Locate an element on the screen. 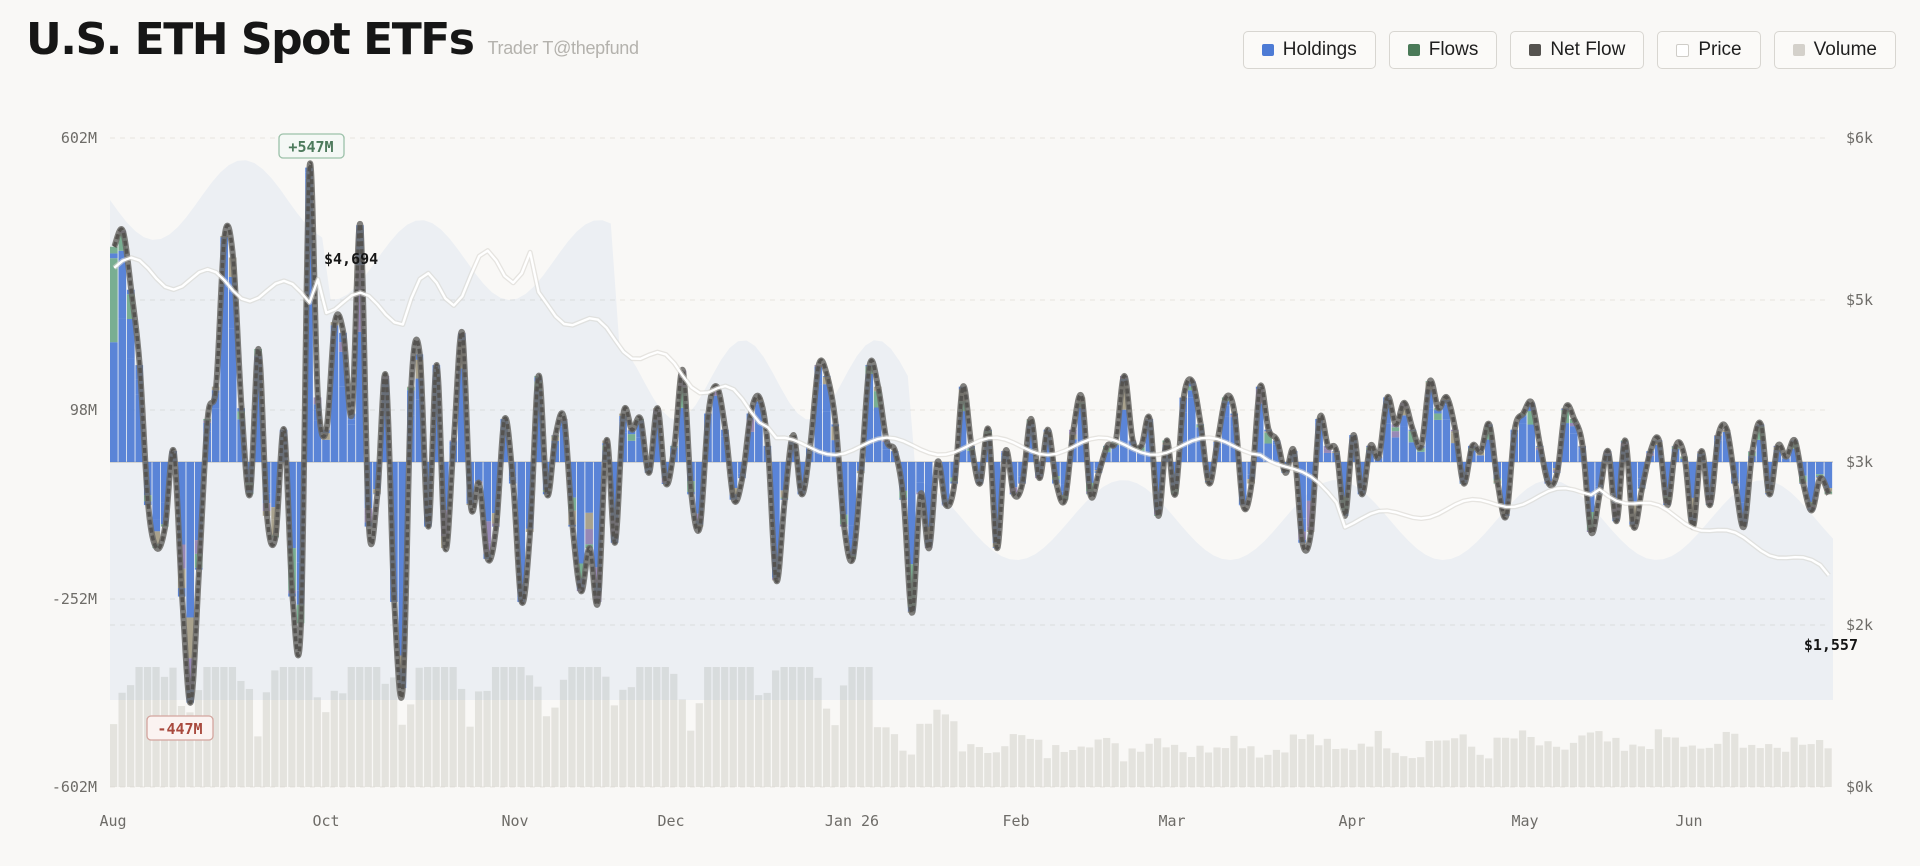 The height and width of the screenshot is (866, 1920). right-tick-label: $5k is located at coordinates (1859, 300).